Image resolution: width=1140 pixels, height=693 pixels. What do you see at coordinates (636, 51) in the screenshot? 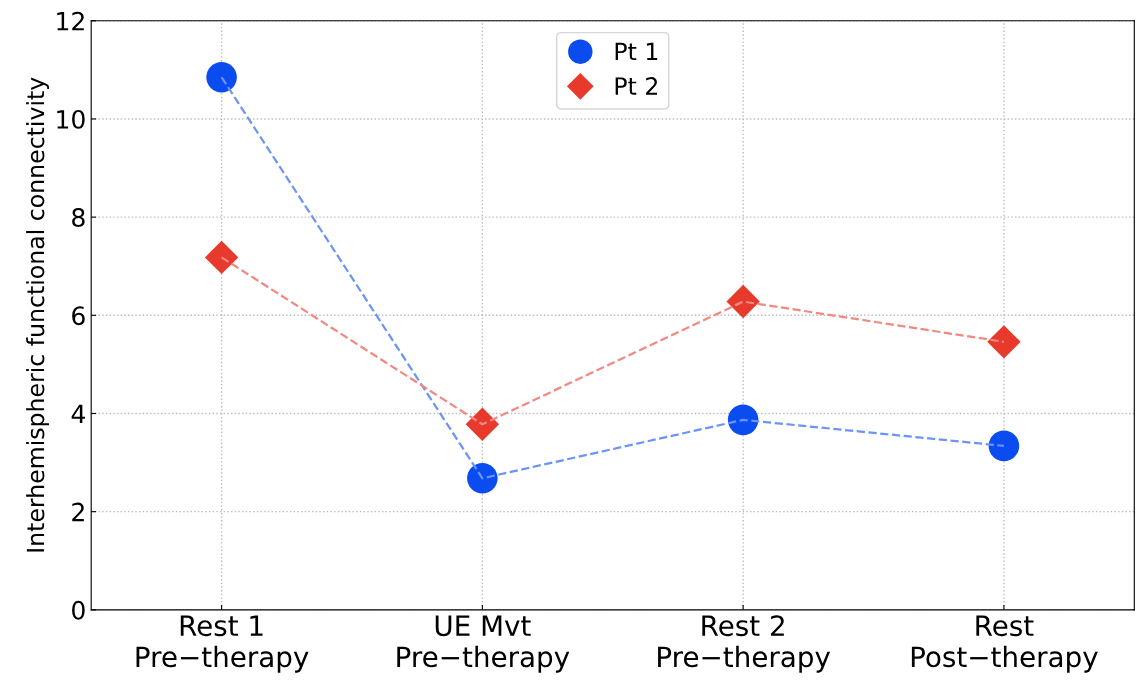
I see `legend-label: Pt 1` at bounding box center [636, 51].